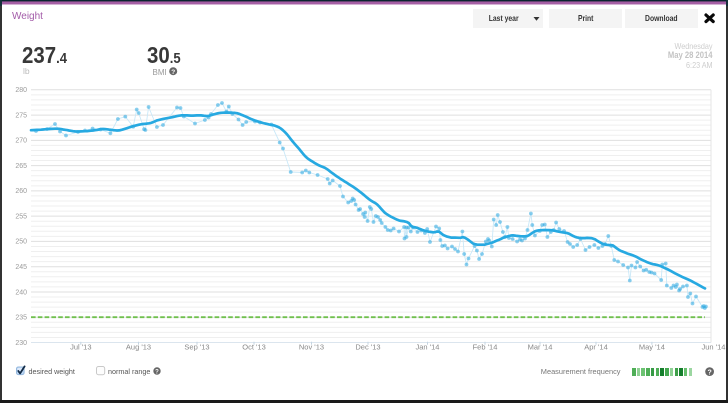  I want to click on svg-text: 235, so click(21, 318).